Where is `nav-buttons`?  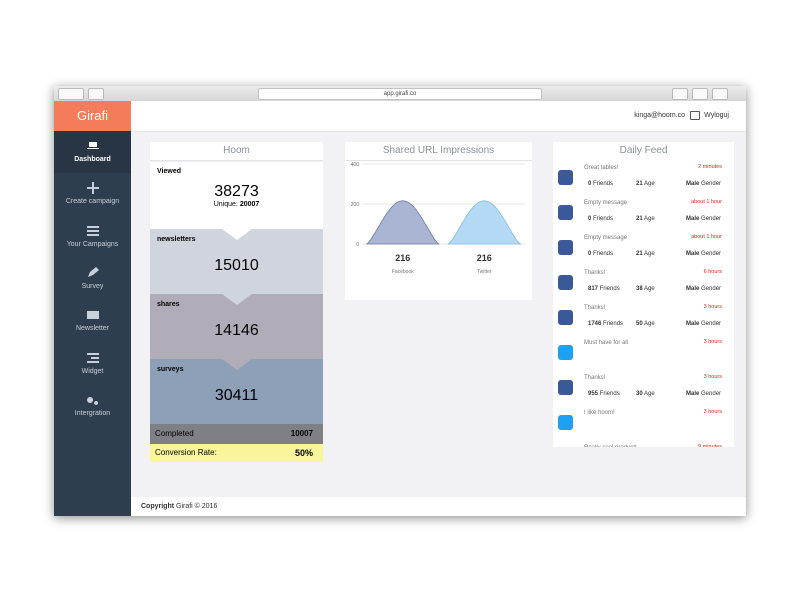
nav-buttons is located at coordinates (71, 94).